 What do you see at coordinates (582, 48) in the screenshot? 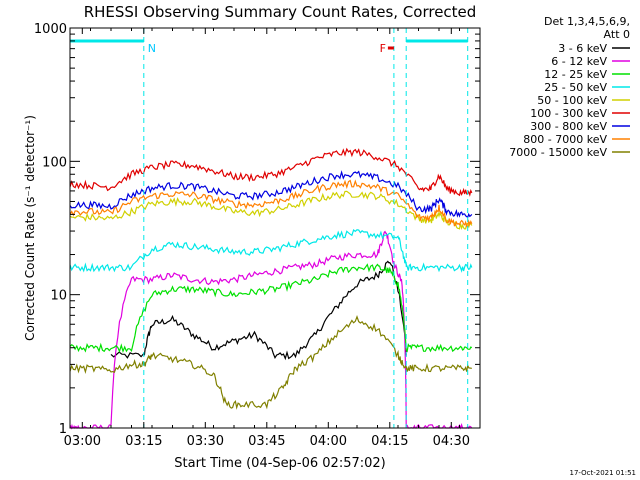
I see `legend-entry-label: 3 - 6 keV` at bounding box center [582, 48].